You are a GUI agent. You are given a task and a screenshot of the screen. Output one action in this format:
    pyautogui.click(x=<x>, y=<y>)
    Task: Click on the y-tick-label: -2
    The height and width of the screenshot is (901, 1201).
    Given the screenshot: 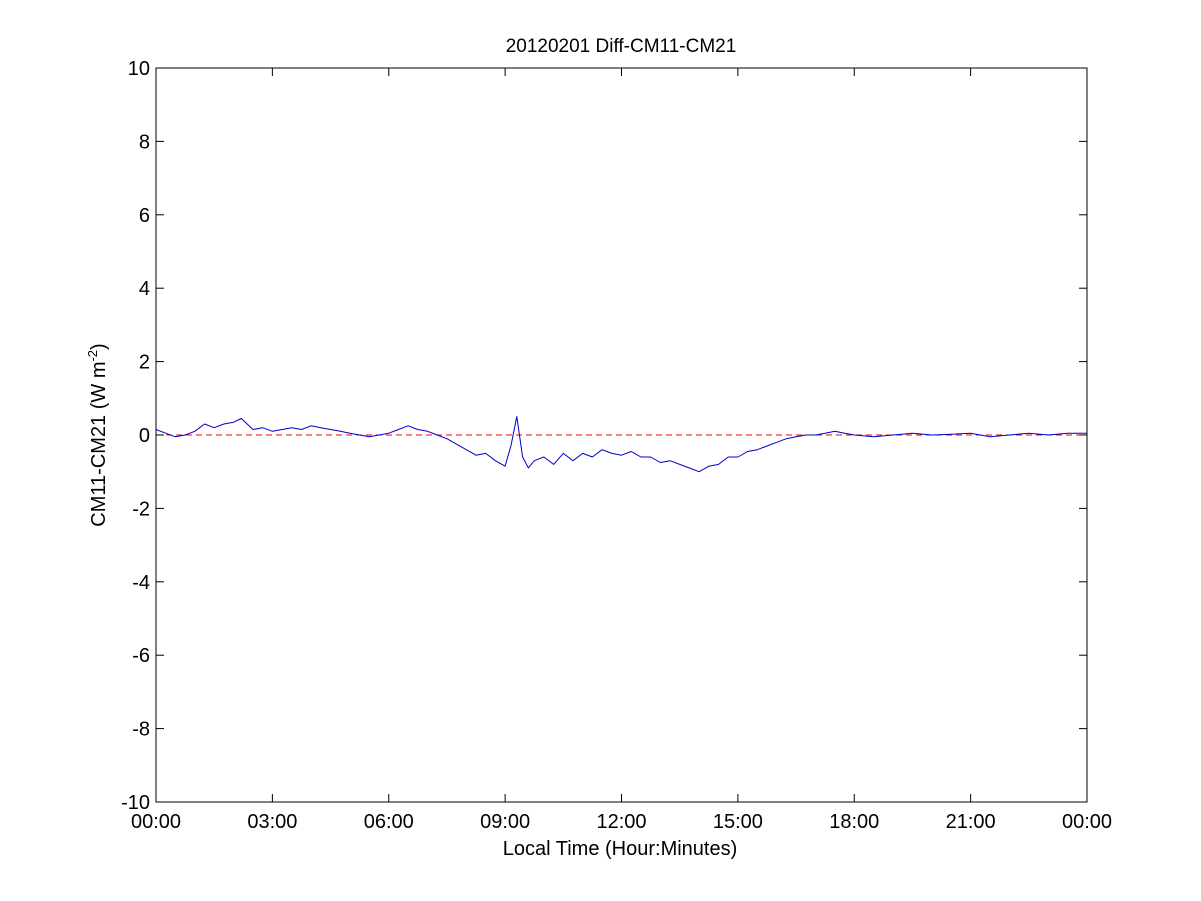 What is the action you would take?
    pyautogui.click(x=141, y=509)
    